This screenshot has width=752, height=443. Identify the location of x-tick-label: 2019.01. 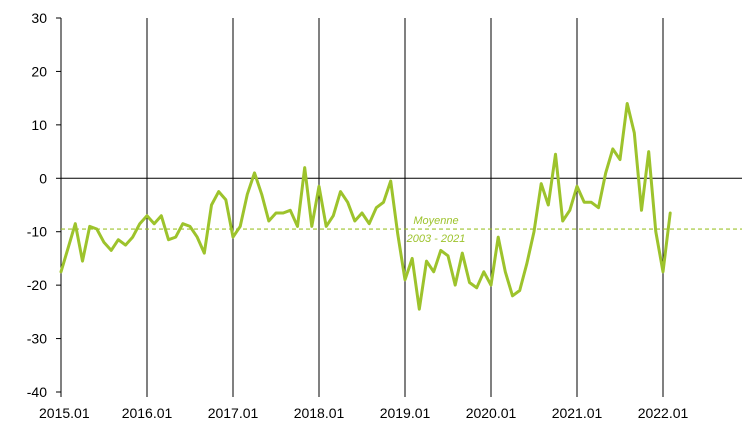
(405, 413).